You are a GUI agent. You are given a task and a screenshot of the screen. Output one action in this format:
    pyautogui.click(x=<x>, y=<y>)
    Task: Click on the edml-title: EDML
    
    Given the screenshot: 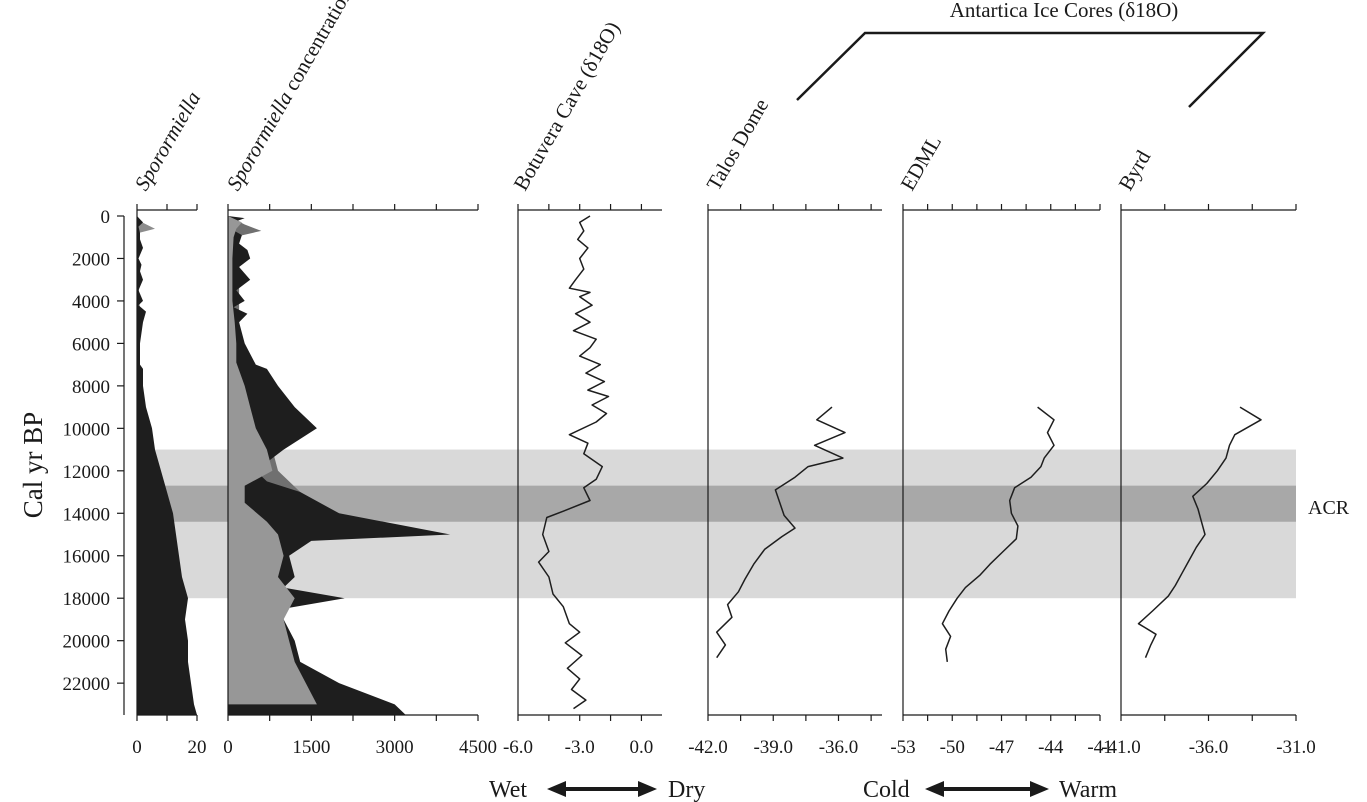 What is the action you would take?
    pyautogui.click(x=921, y=163)
    